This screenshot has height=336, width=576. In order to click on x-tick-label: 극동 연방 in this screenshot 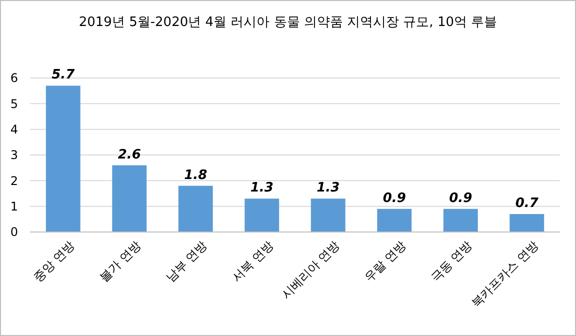, I will do `click(451, 261)`.